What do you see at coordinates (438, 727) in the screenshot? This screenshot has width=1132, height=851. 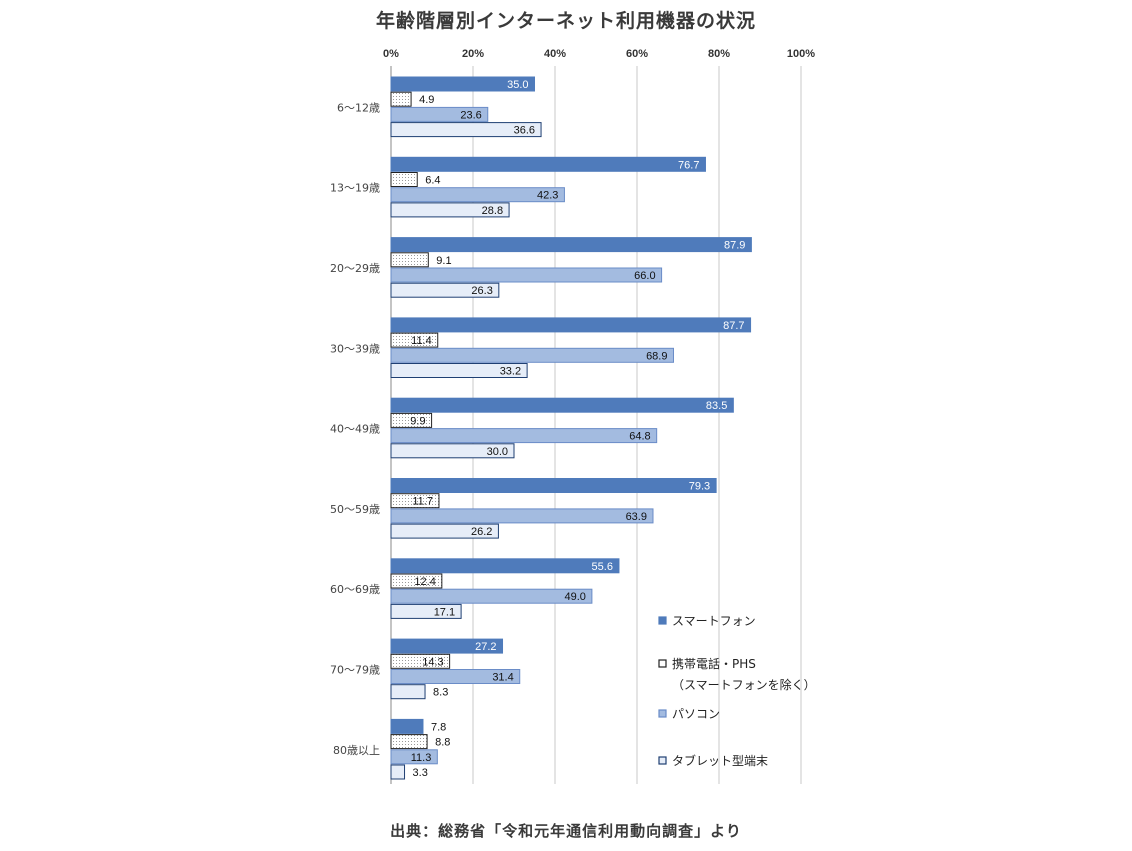 I see `data-label: 7.8` at bounding box center [438, 727].